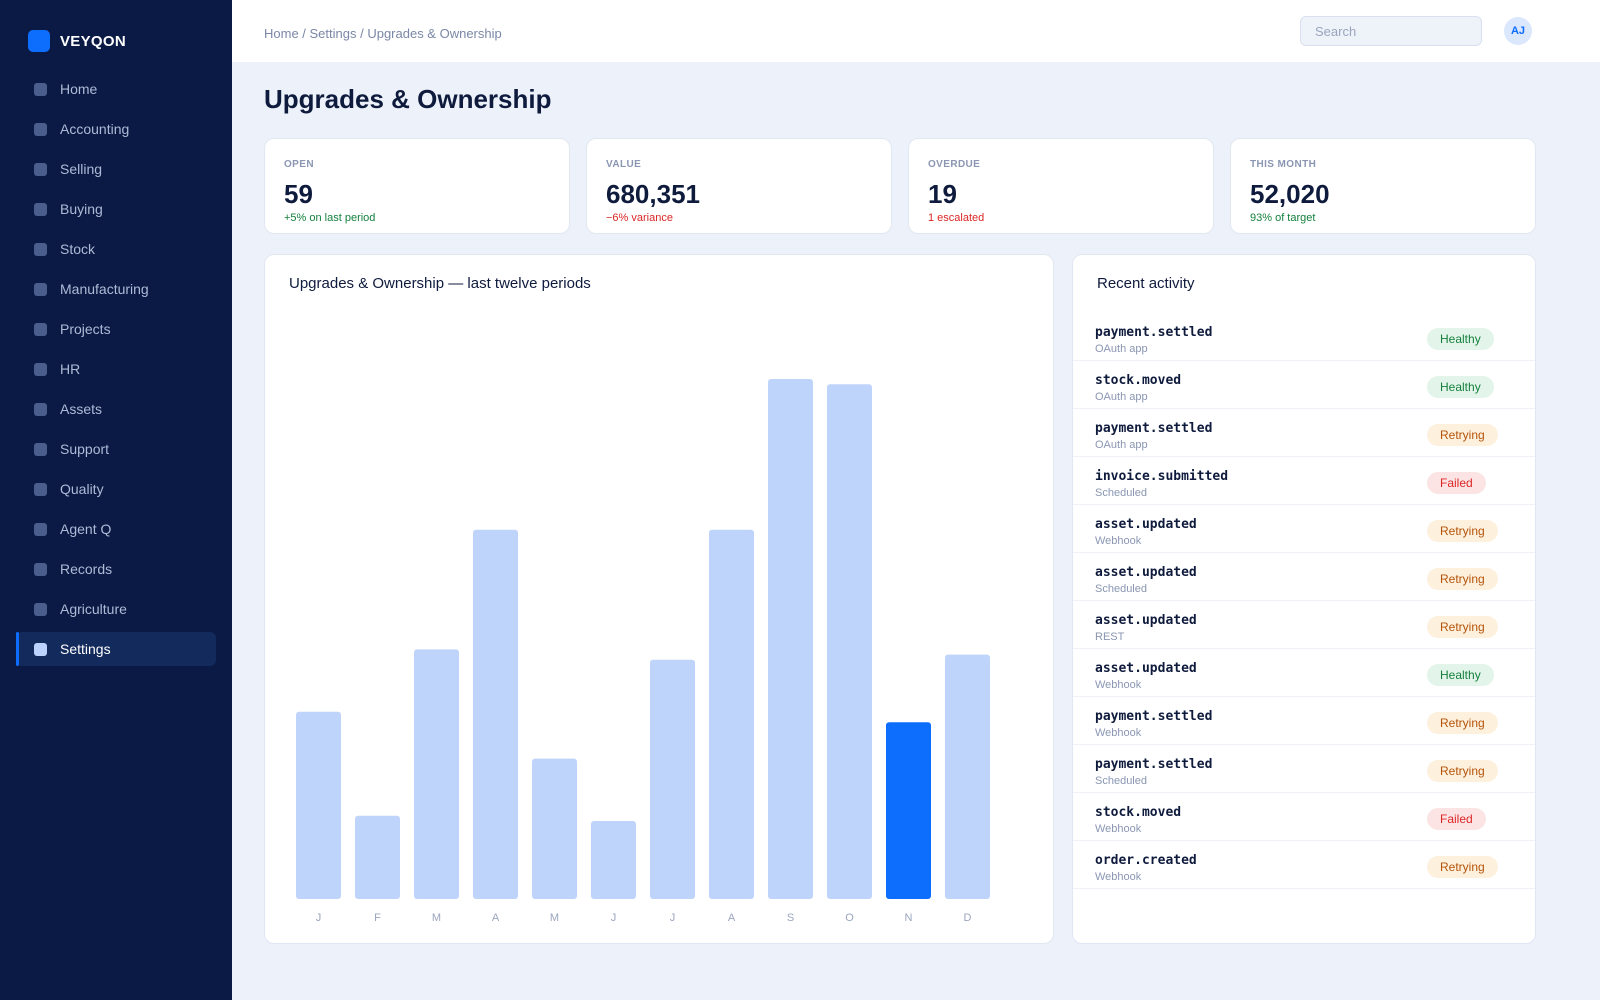 The height and width of the screenshot is (1000, 1600). Describe the element at coordinates (408, 99) in the screenshot. I see `page-title: Upgrades & Ownership` at that location.